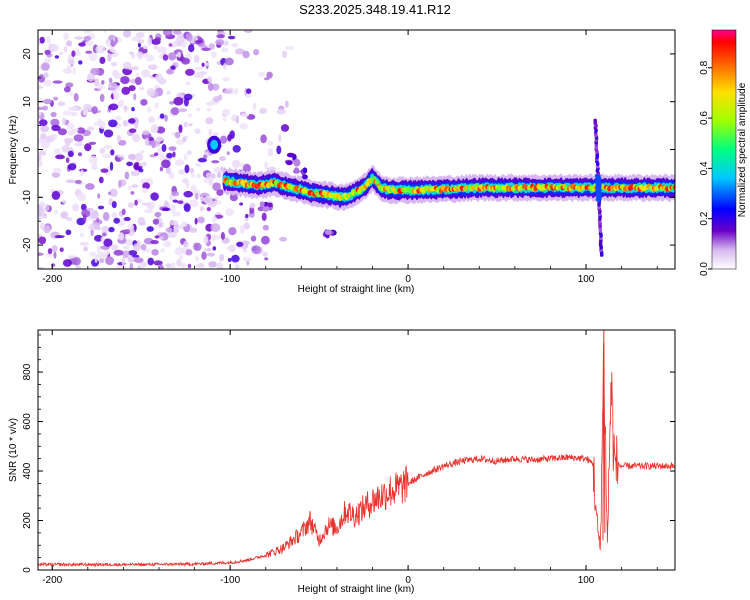 Image resolution: width=750 pixels, height=600 pixels. I want to click on spectrogram-ytick-label: -10, so click(27, 197).